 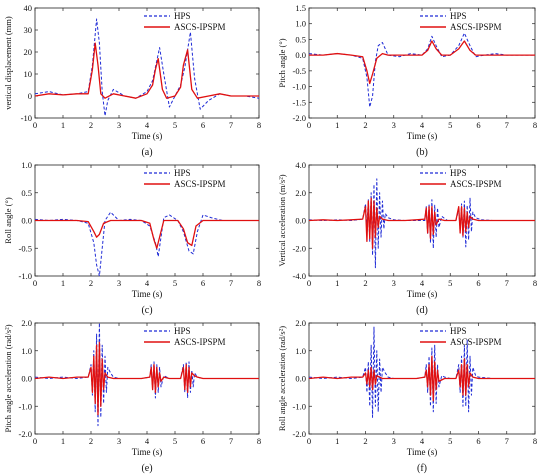 I want to click on panel-caption: (f), so click(x=422, y=468).